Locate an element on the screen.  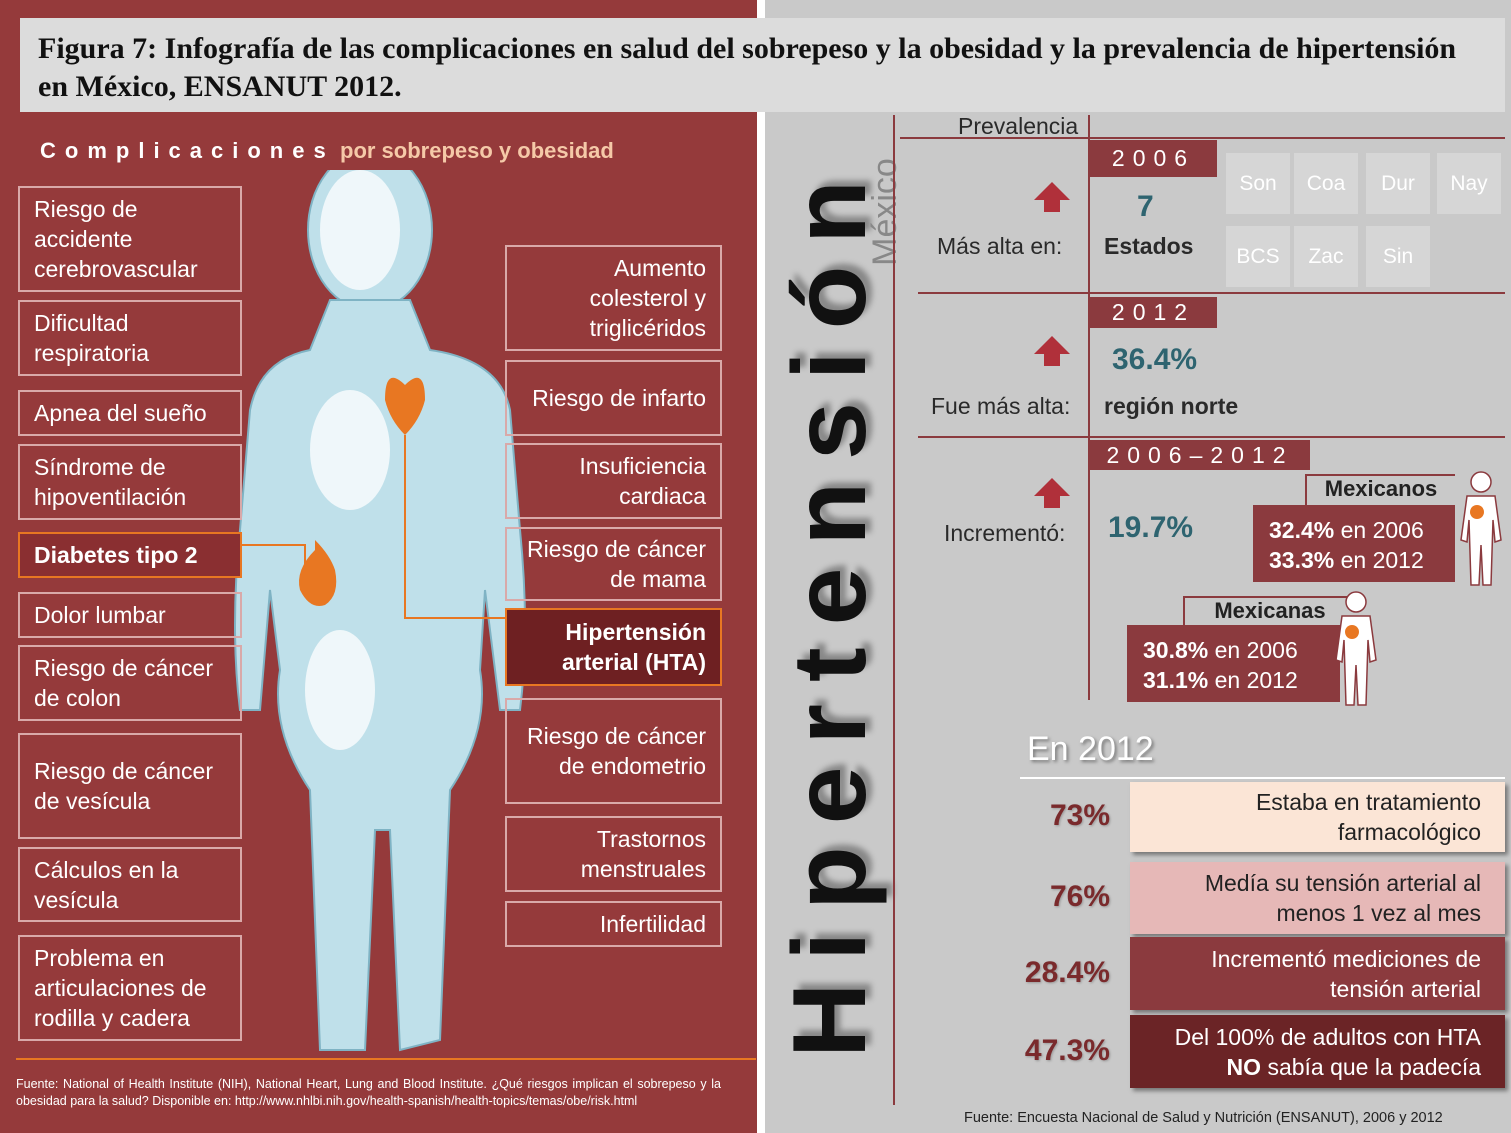
state-box: Dur is located at coordinates (1398, 183).